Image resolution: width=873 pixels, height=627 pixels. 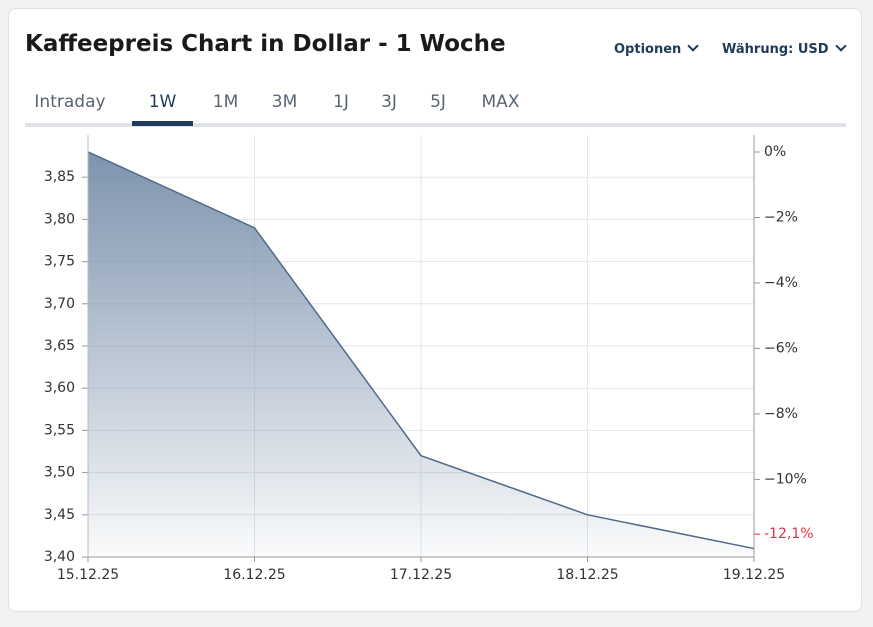 What do you see at coordinates (754, 575) in the screenshot?
I see `x-tick-label: 19.12.25` at bounding box center [754, 575].